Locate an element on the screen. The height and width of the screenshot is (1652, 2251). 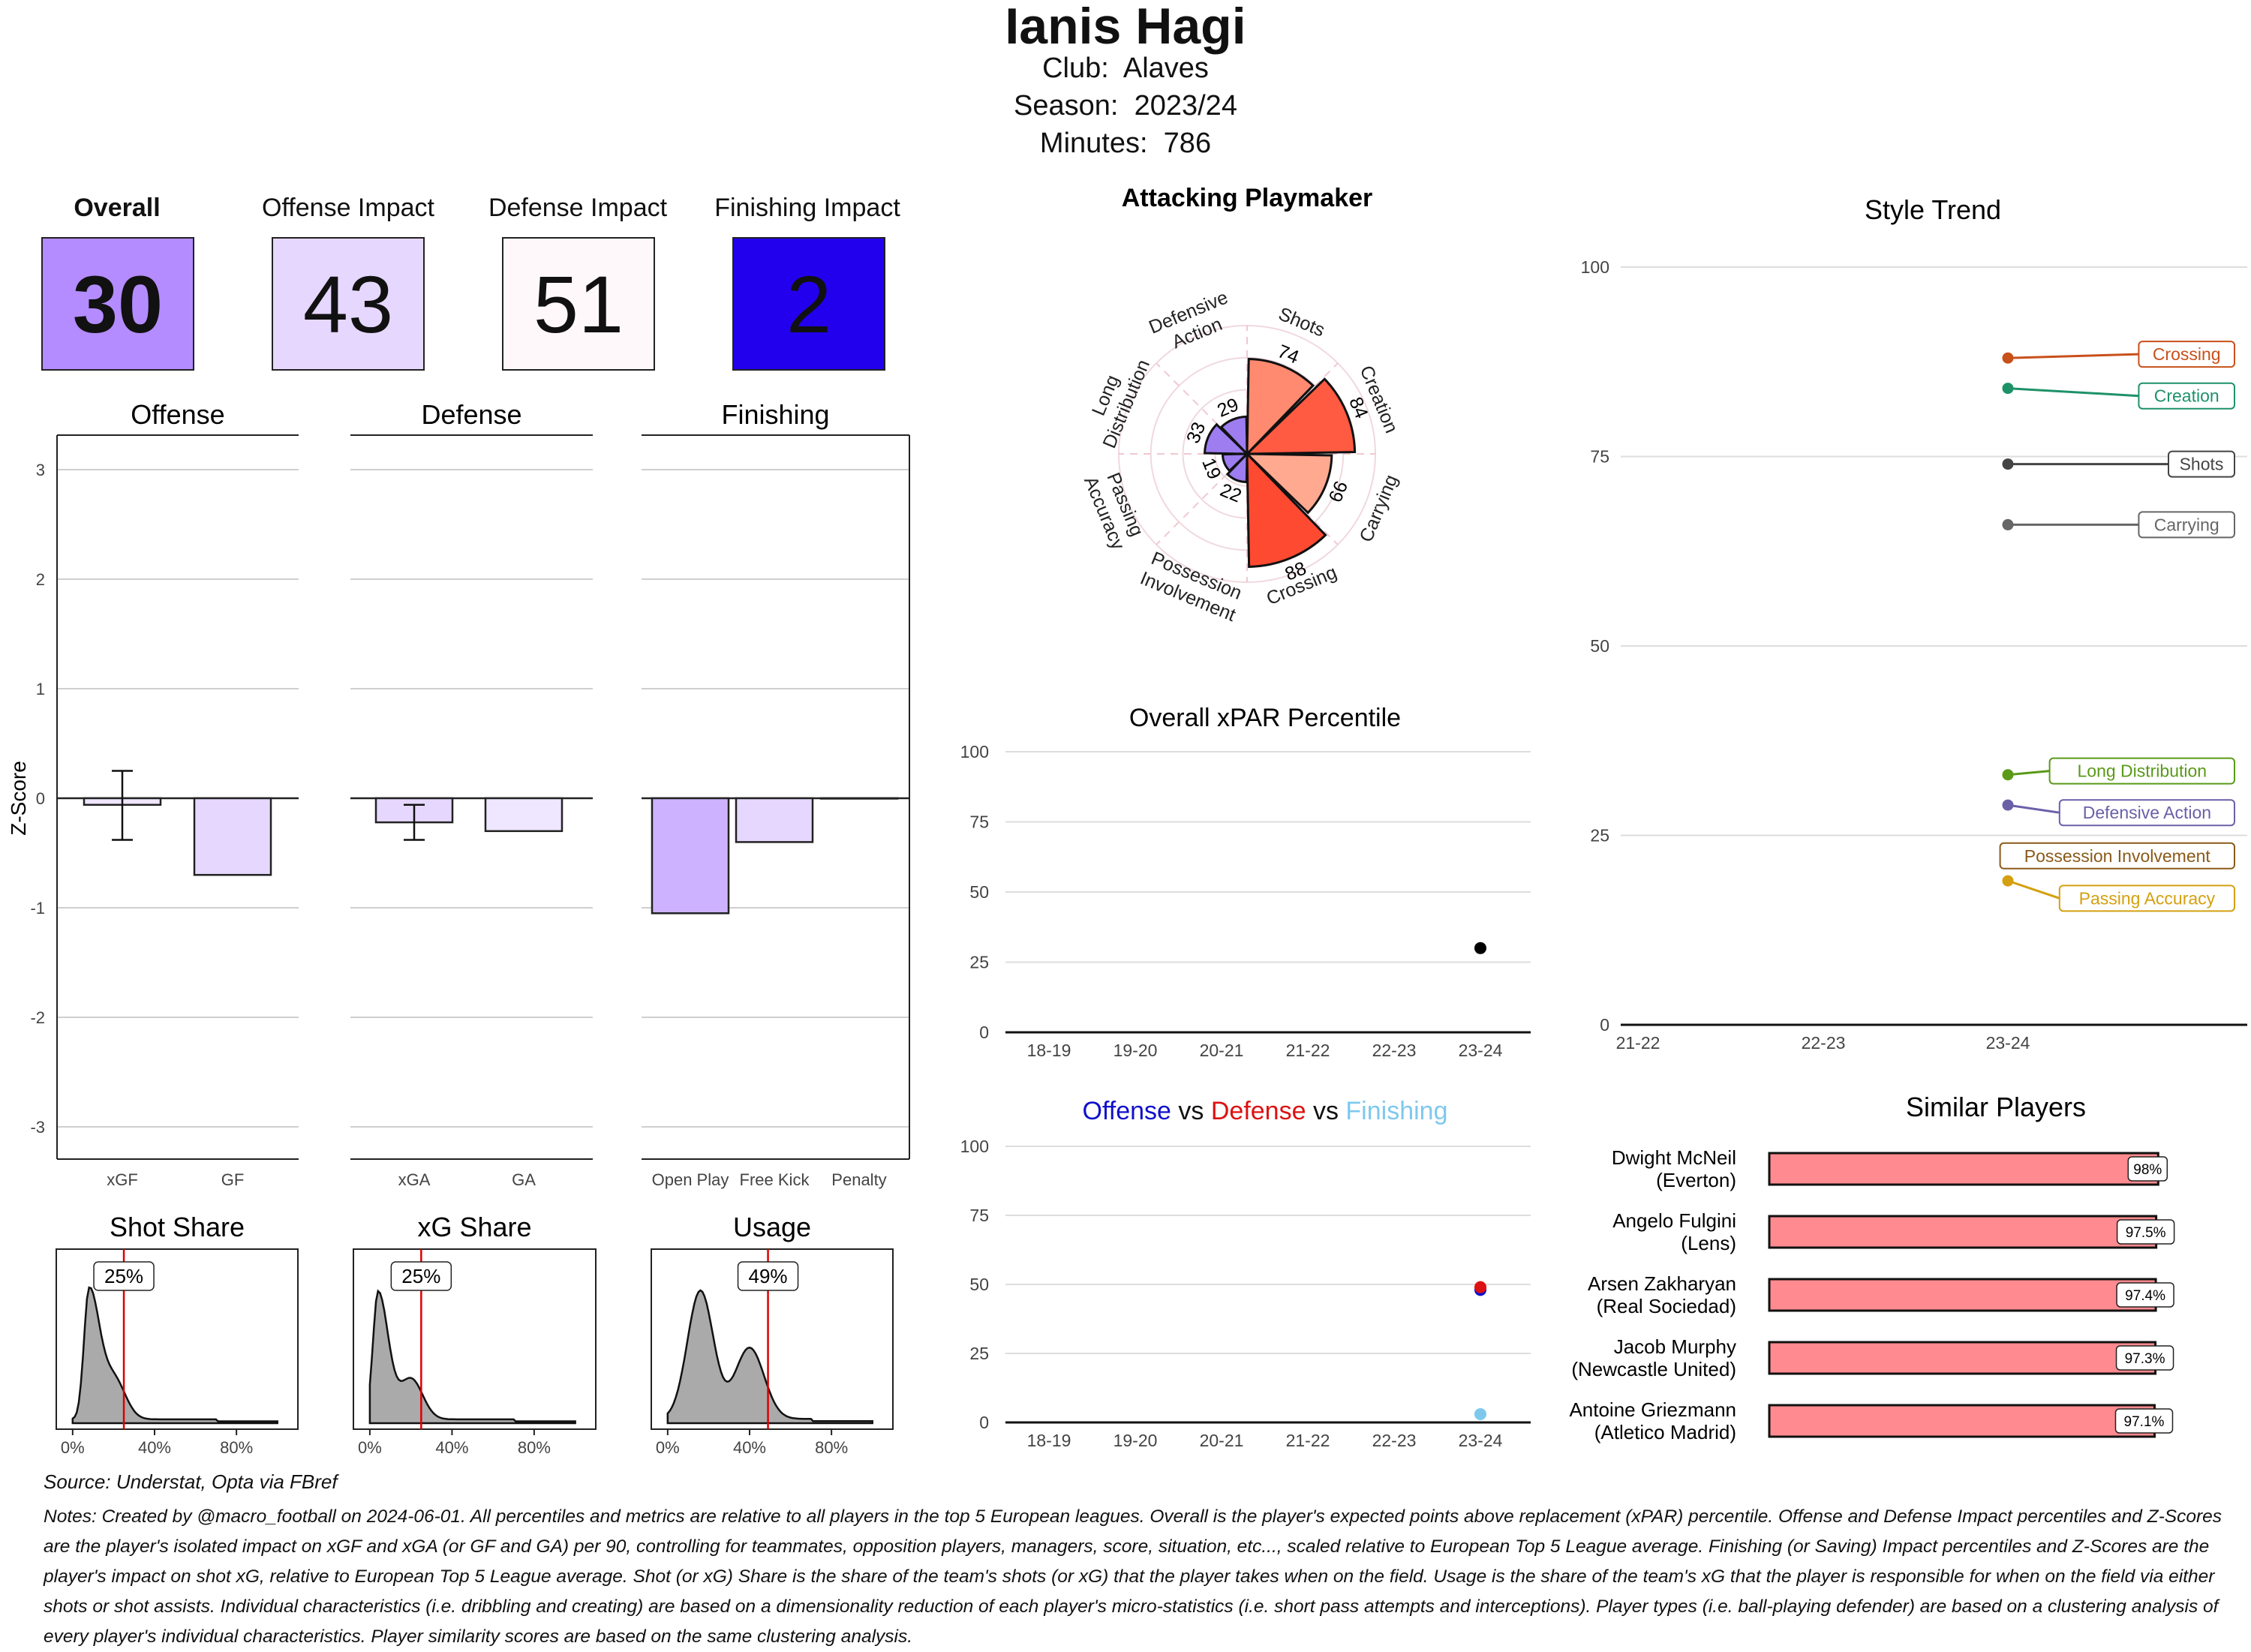
similar-player-club: (Lens) is located at coordinates (1708, 1243).